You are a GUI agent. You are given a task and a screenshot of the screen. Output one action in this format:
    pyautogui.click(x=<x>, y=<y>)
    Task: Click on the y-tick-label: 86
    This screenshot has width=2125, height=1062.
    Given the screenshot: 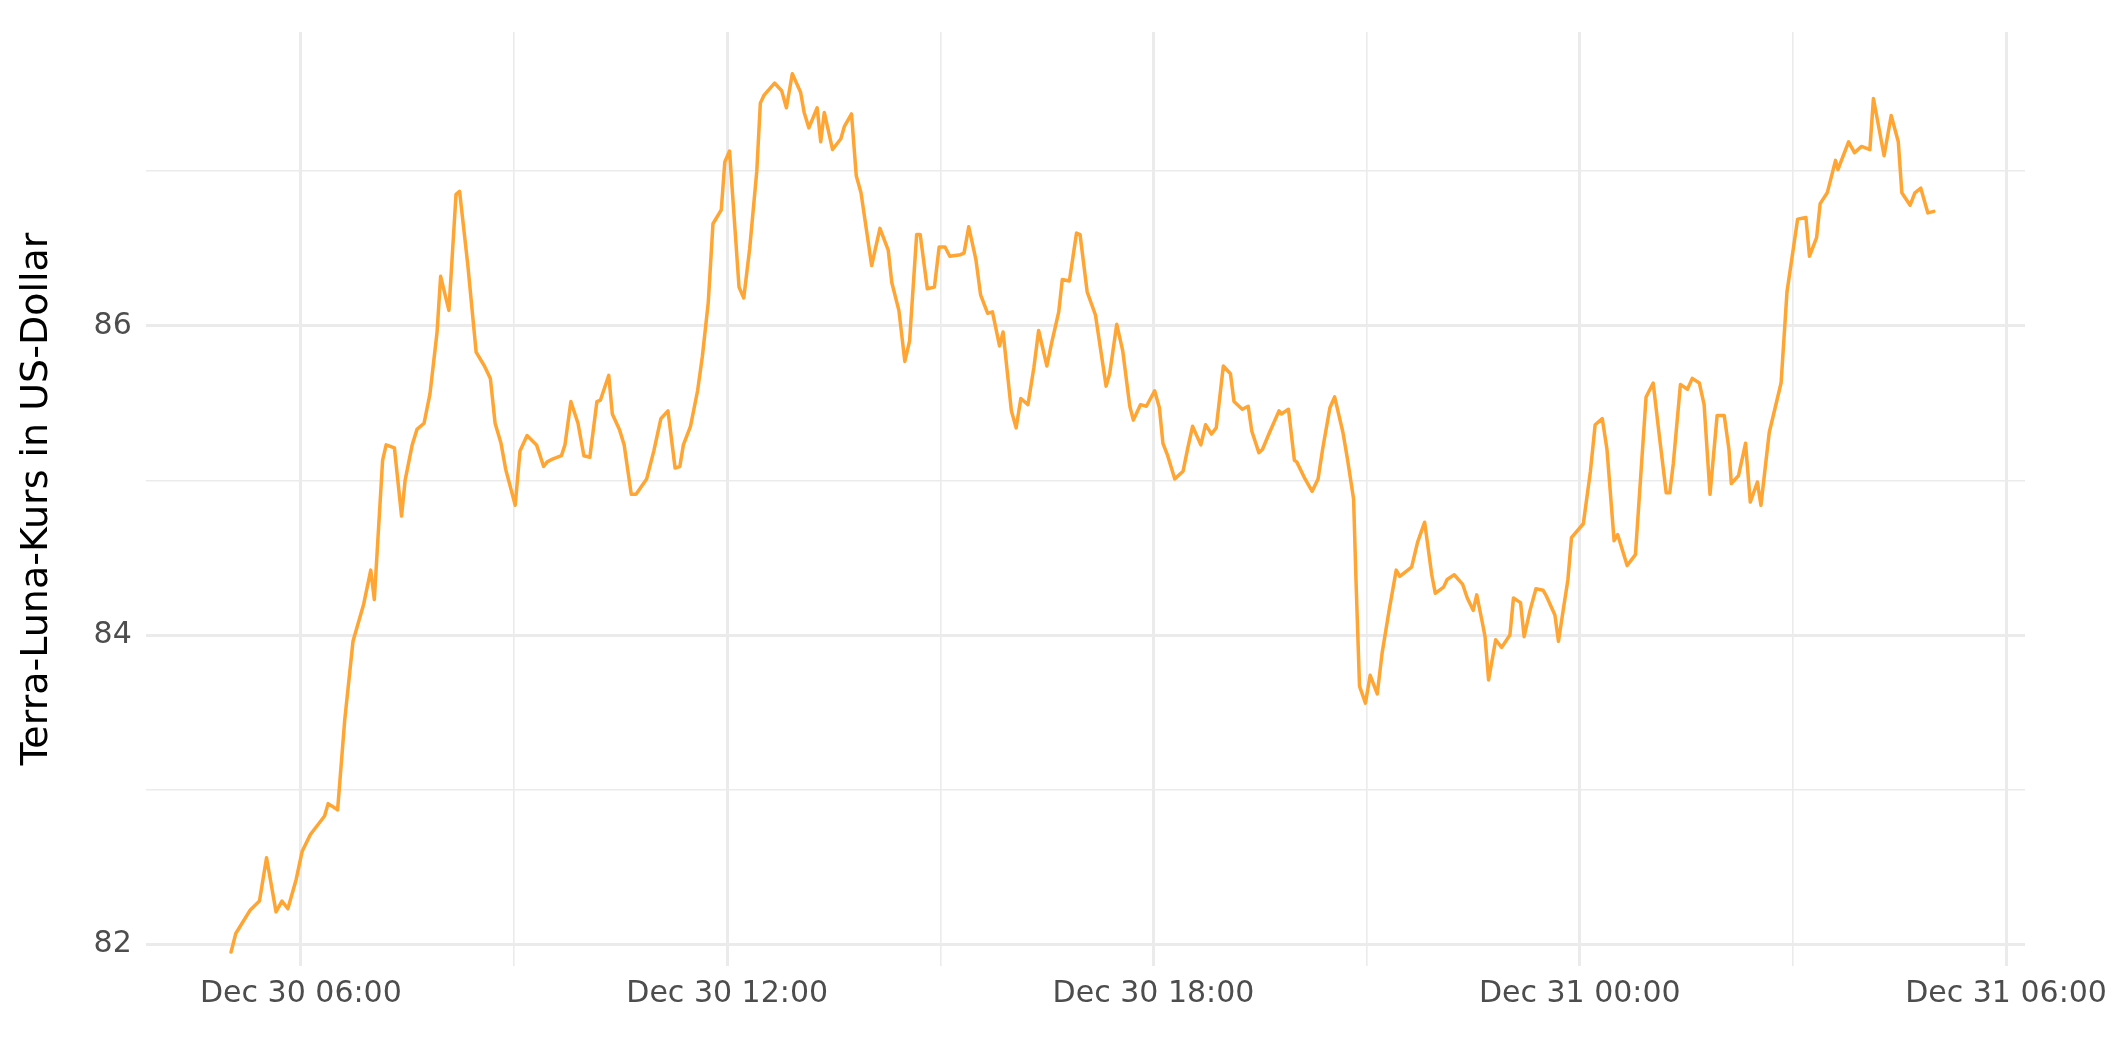 What is the action you would take?
    pyautogui.click(x=112, y=323)
    